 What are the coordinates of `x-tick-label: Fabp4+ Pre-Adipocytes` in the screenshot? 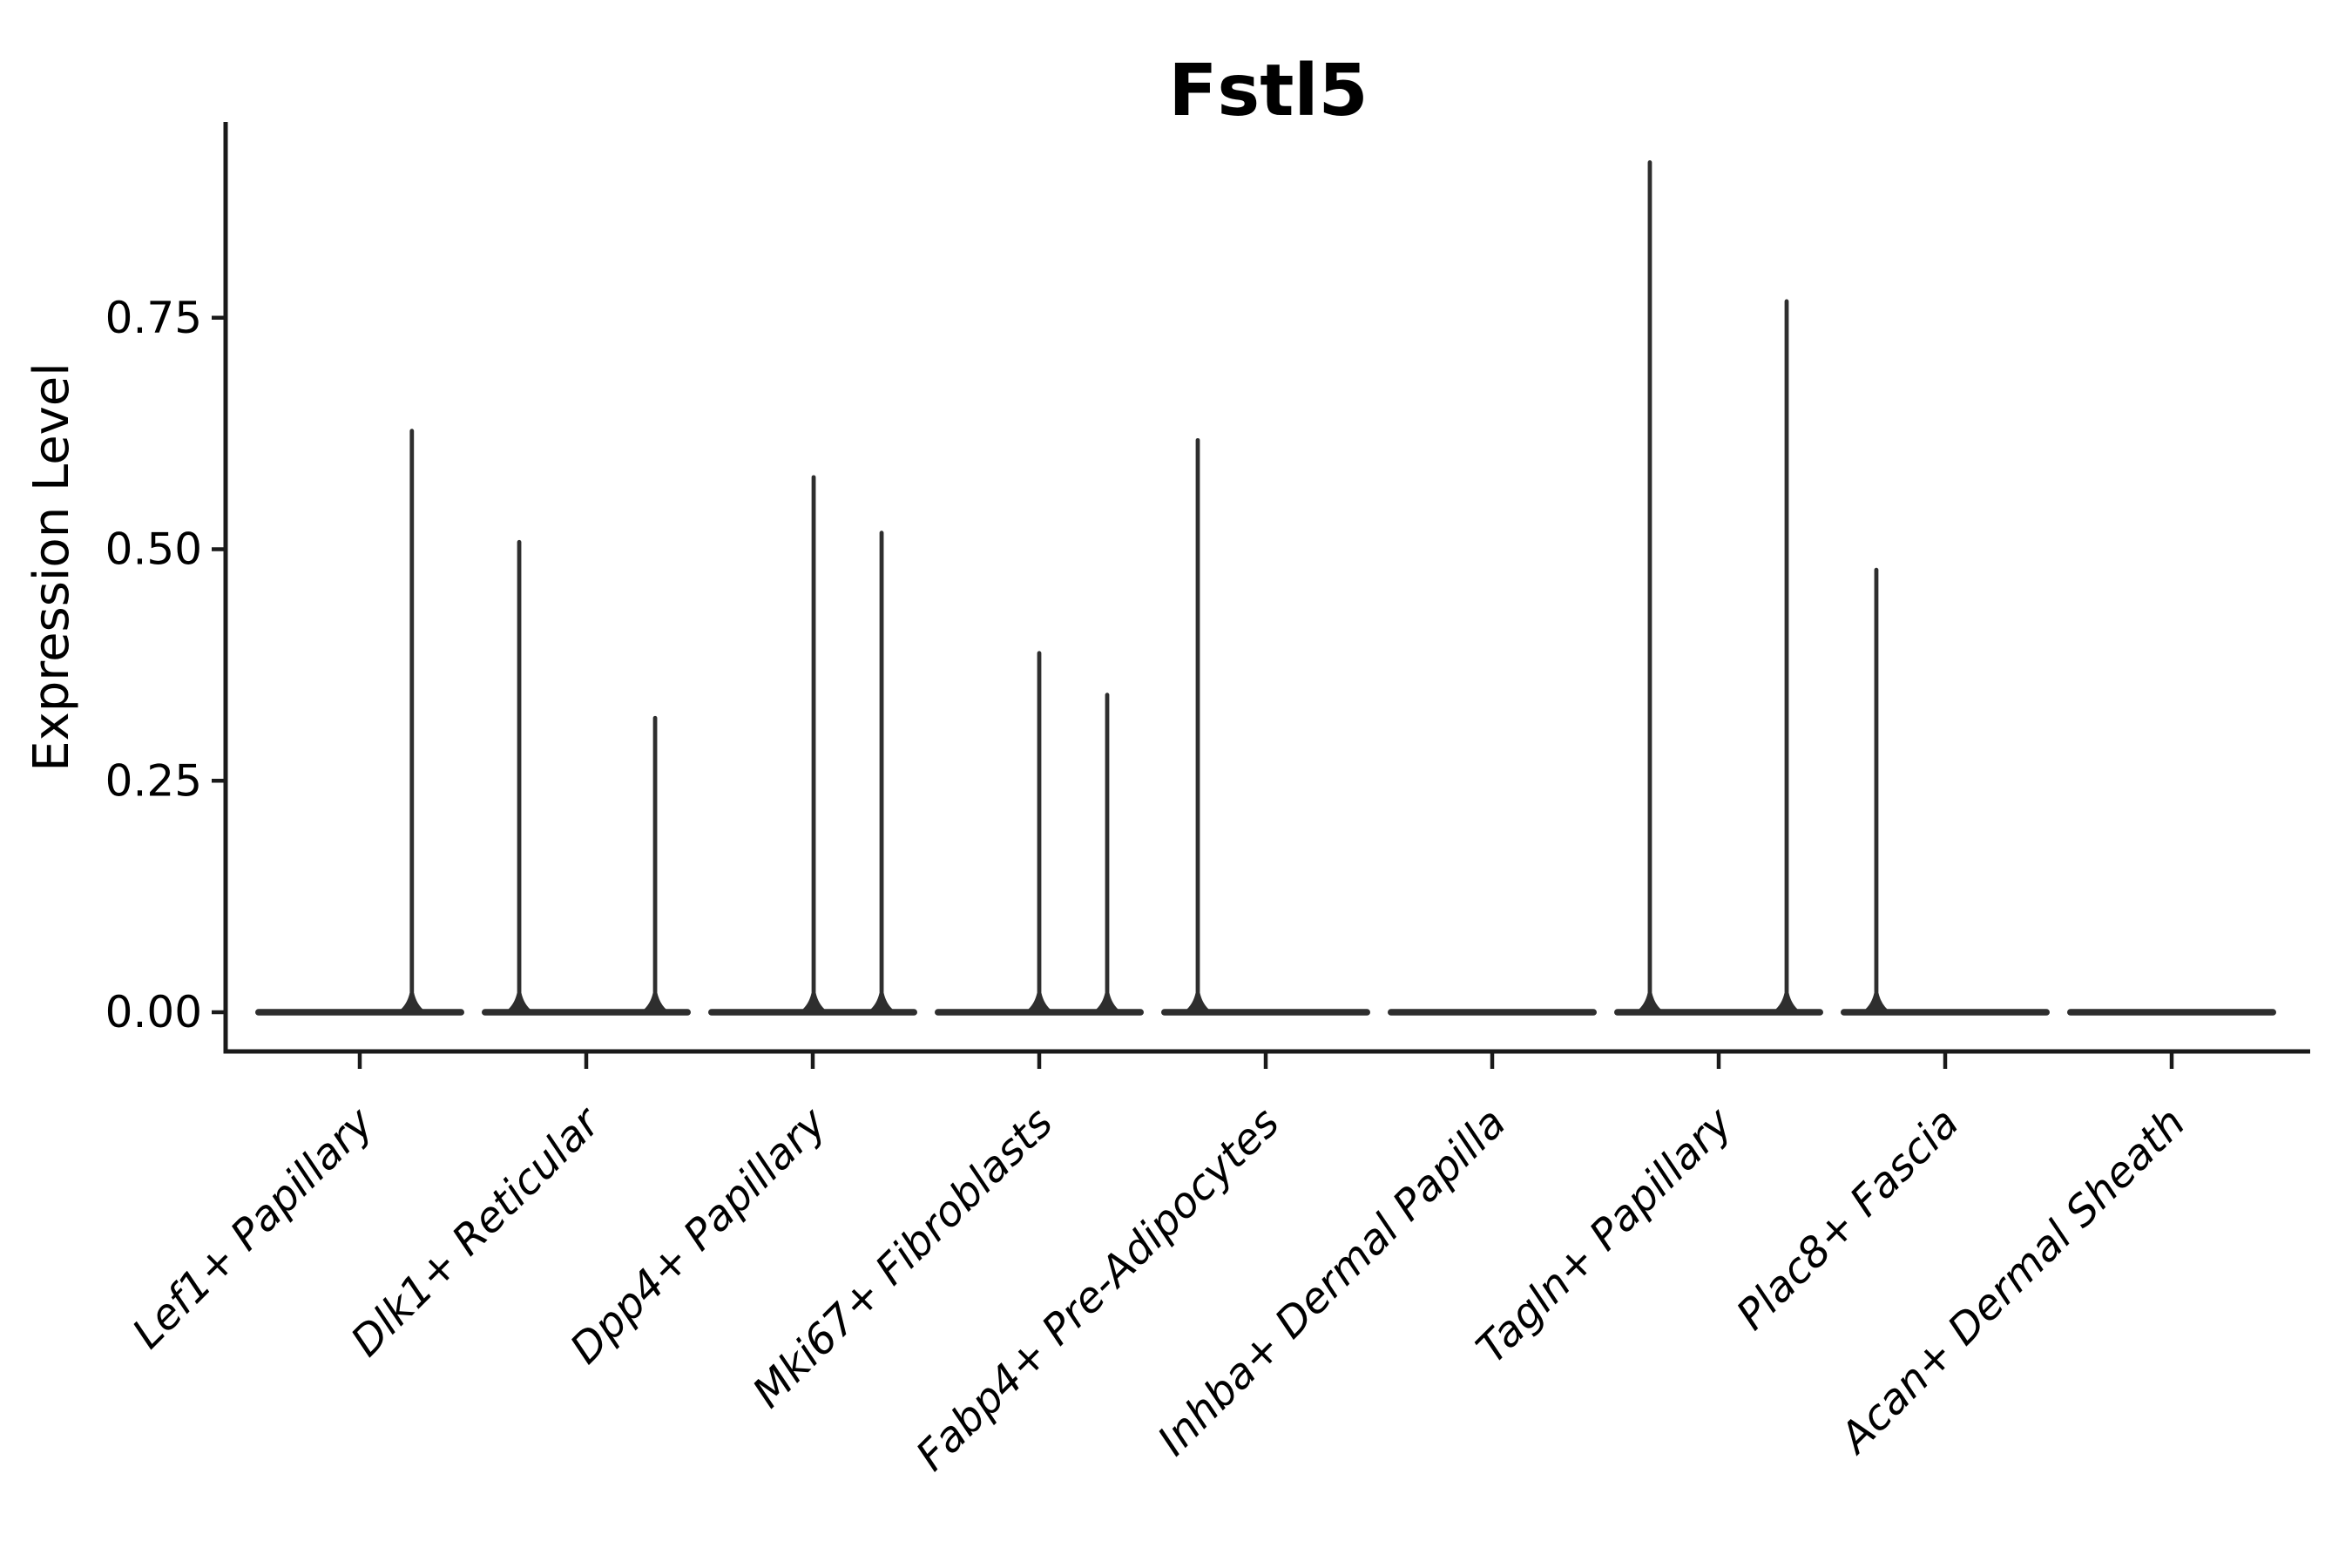 It's located at (1098, 1290).